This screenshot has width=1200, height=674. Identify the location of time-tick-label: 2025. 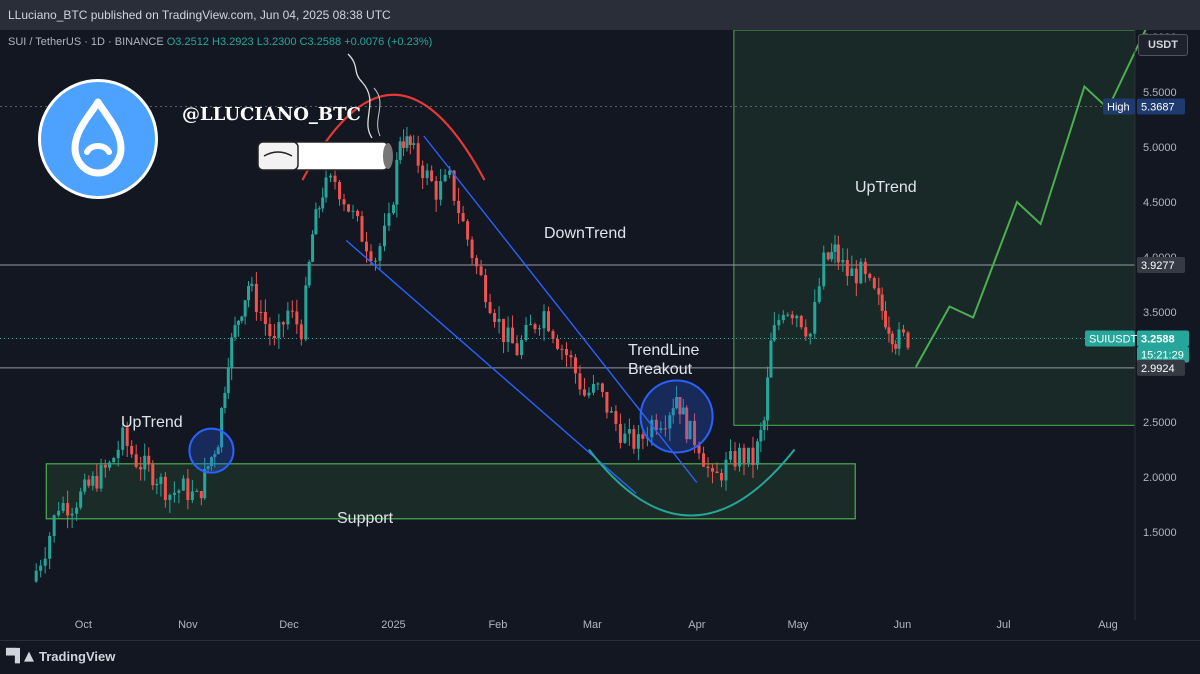
(393, 625).